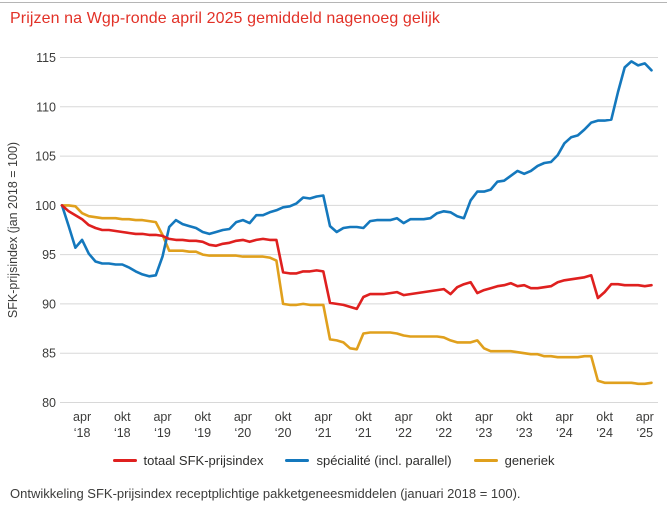  What do you see at coordinates (384, 460) in the screenshot?
I see `legend-label: spécialité (incl. parallel)` at bounding box center [384, 460].